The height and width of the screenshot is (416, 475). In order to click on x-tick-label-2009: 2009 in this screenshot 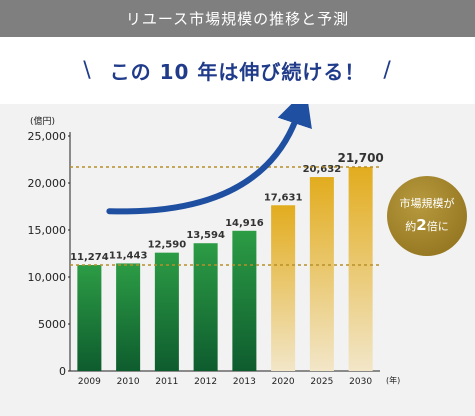, I will do `click(89, 382)`.